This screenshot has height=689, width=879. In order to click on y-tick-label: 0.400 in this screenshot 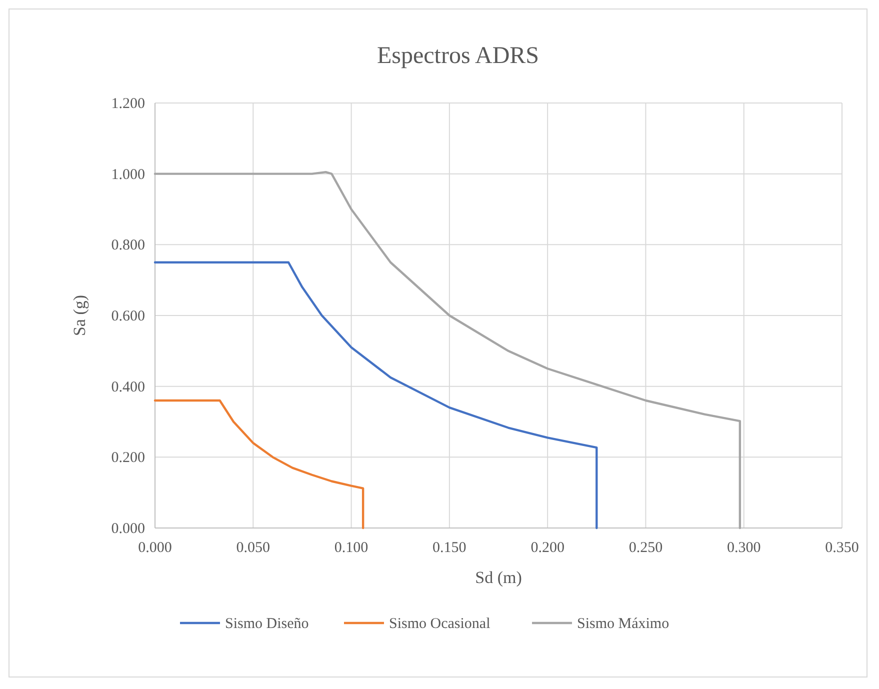, I will do `click(128, 387)`.